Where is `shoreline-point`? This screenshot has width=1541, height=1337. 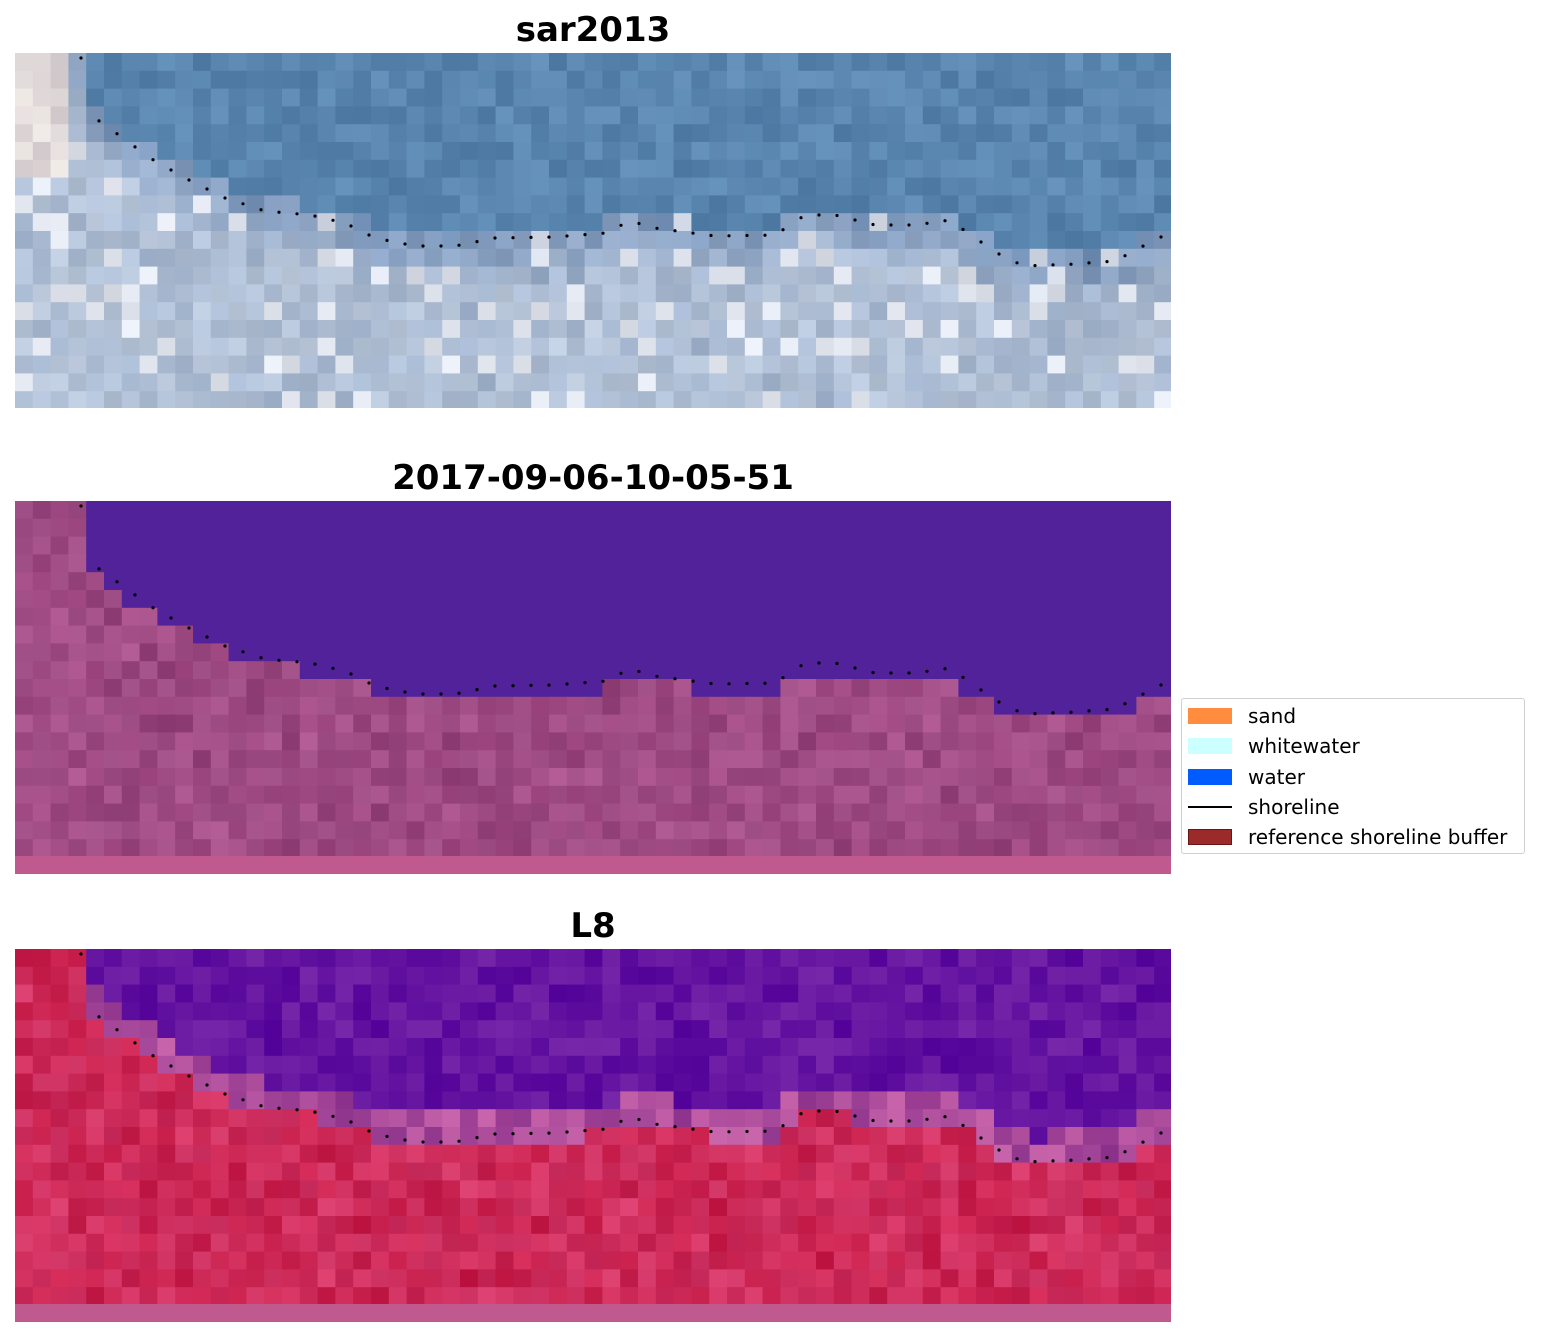
shoreline-point is located at coordinates (927, 223).